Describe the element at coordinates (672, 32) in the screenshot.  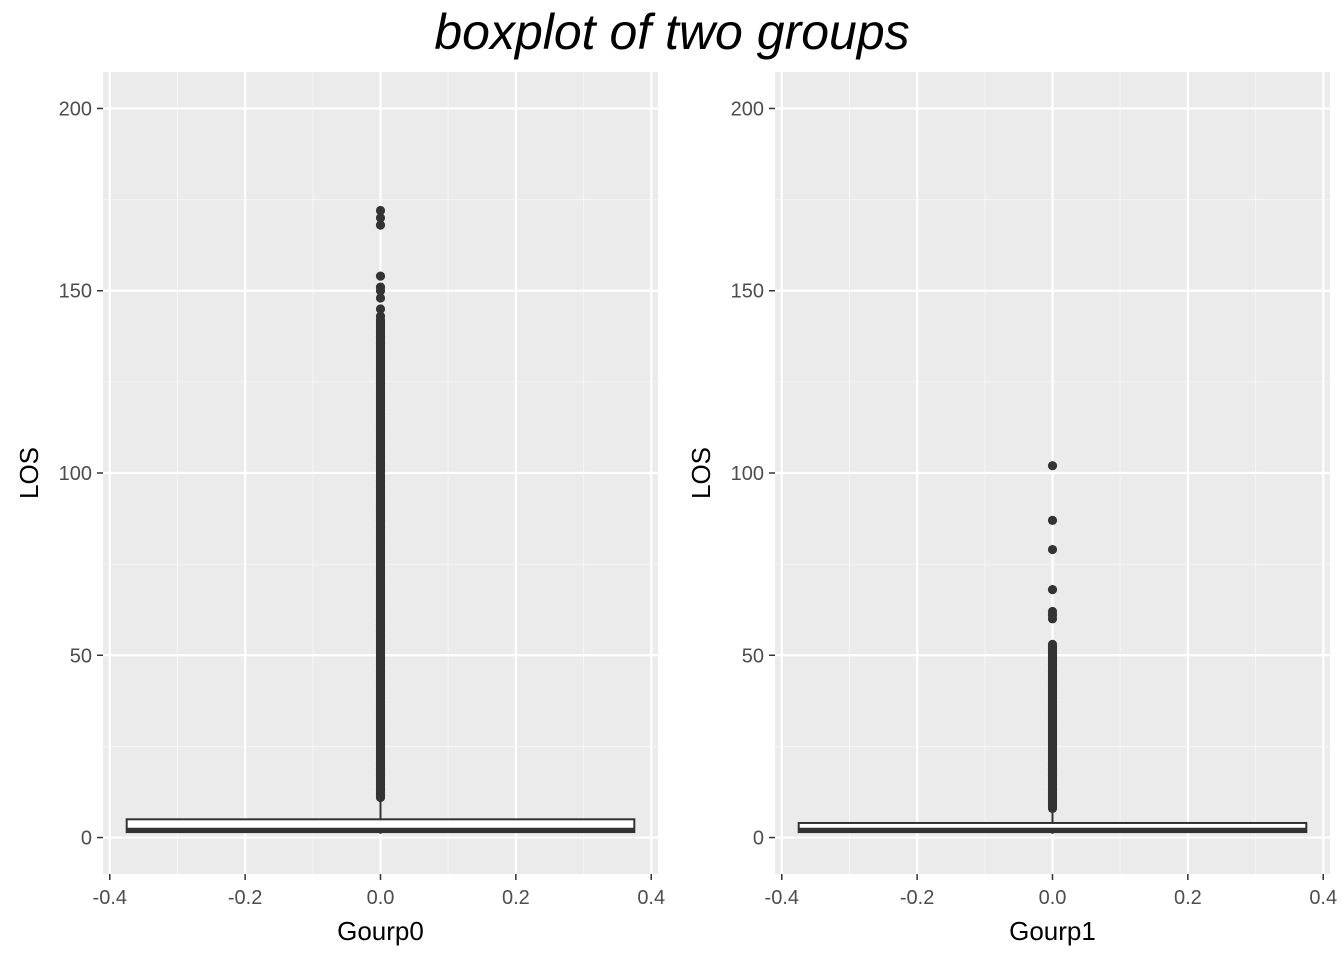
I see `chart-title: boxplot of two groups` at that location.